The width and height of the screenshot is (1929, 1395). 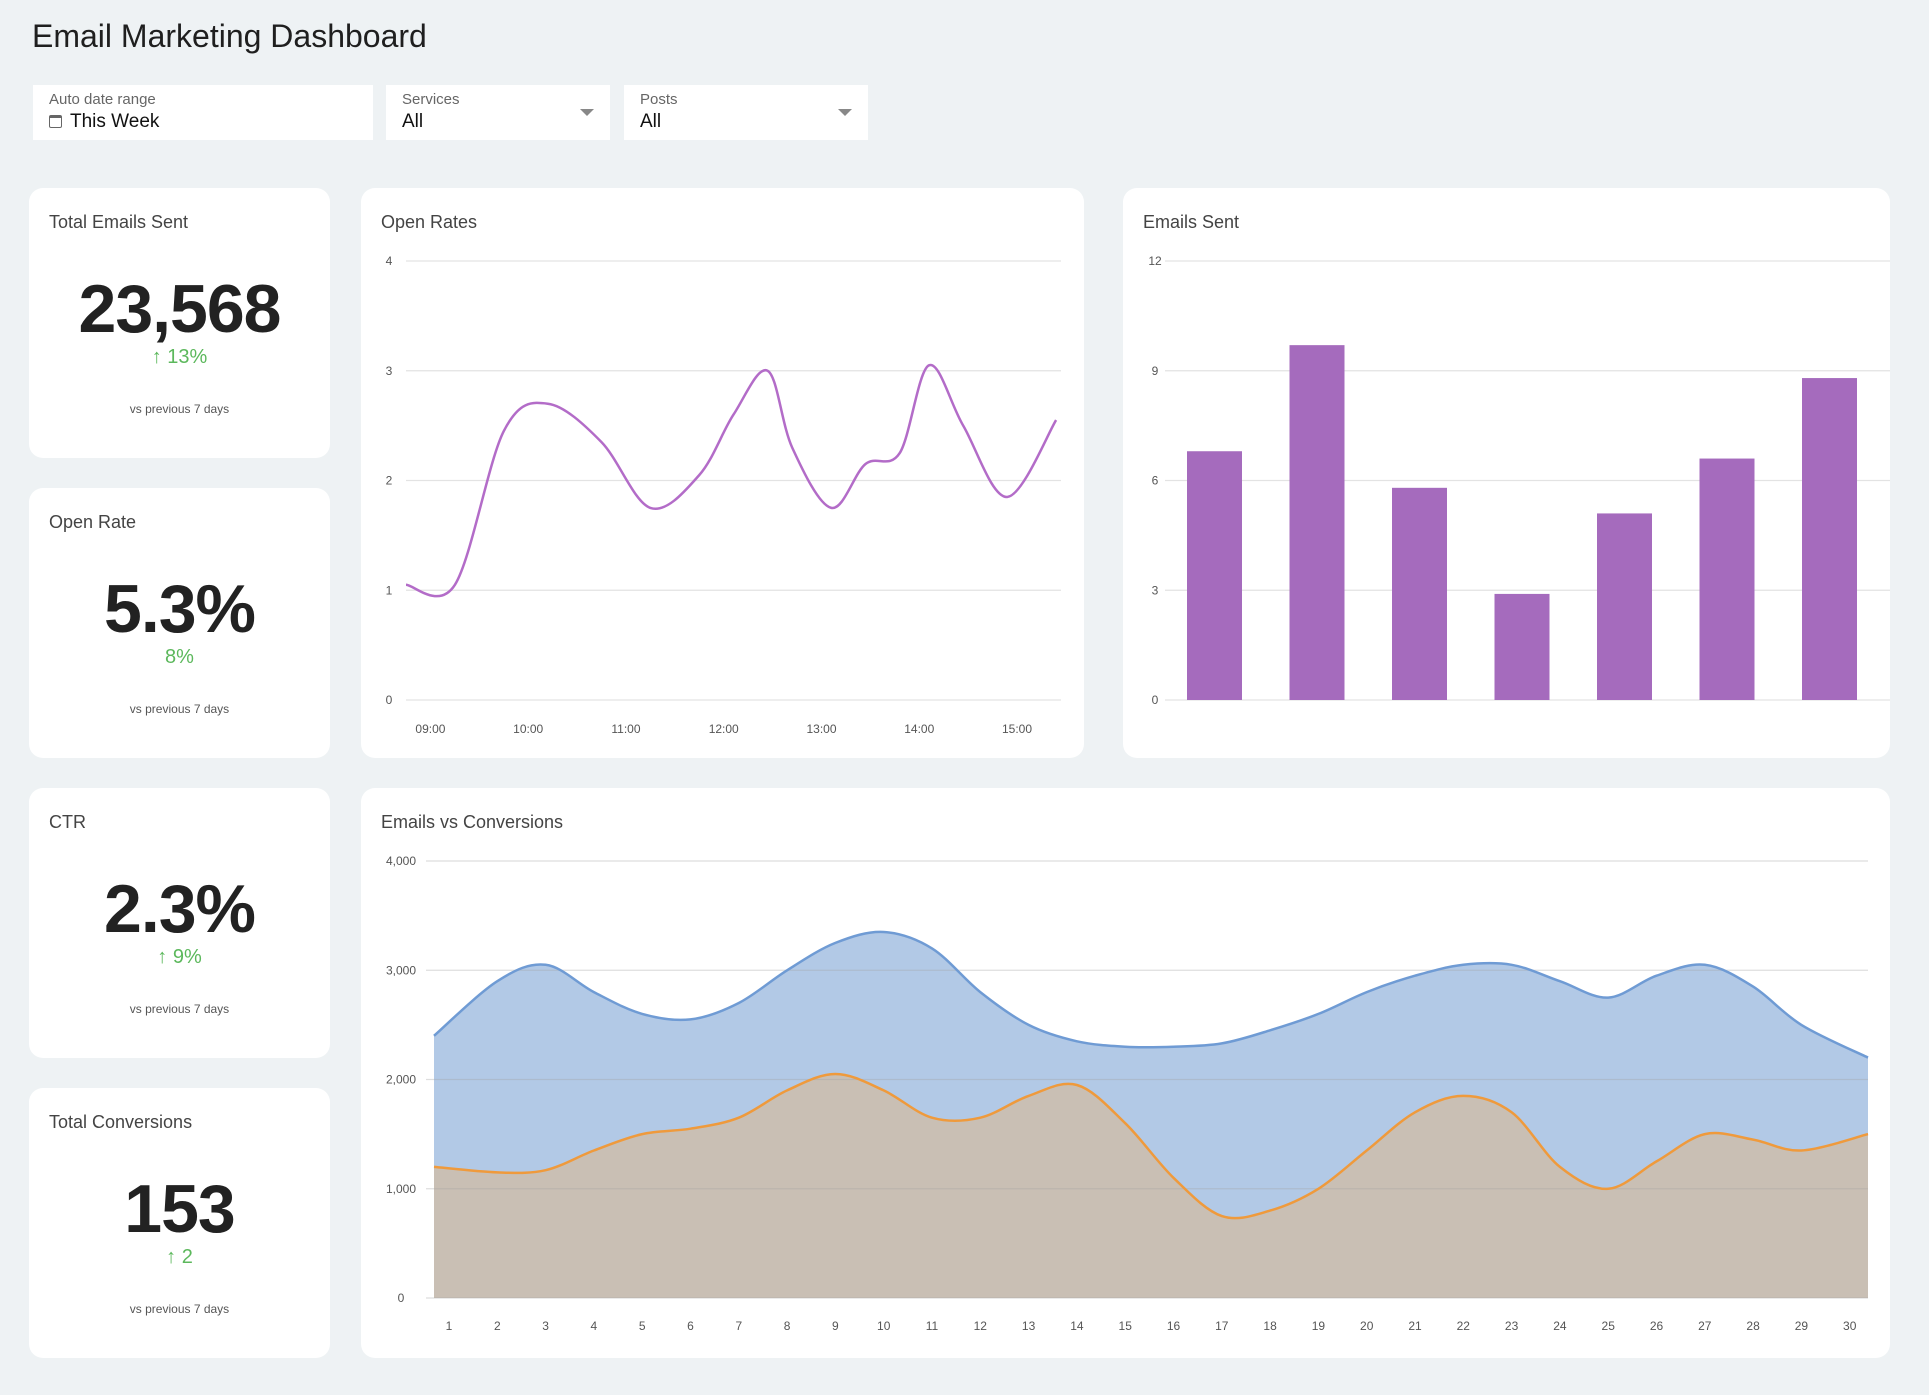 What do you see at coordinates (1753, 1326) in the screenshot?
I see `x-tick-label: 28` at bounding box center [1753, 1326].